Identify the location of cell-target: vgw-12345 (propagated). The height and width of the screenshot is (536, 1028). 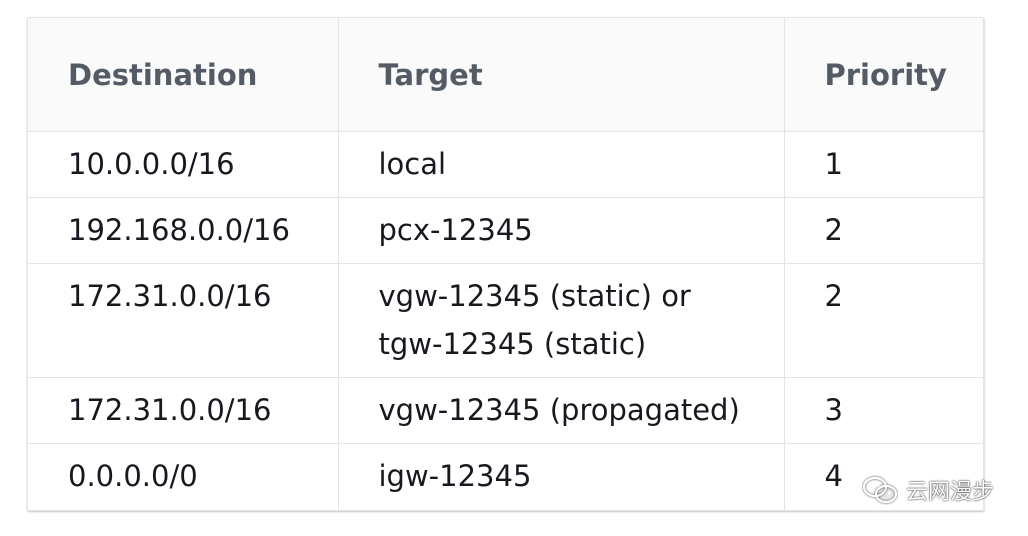
(561, 411).